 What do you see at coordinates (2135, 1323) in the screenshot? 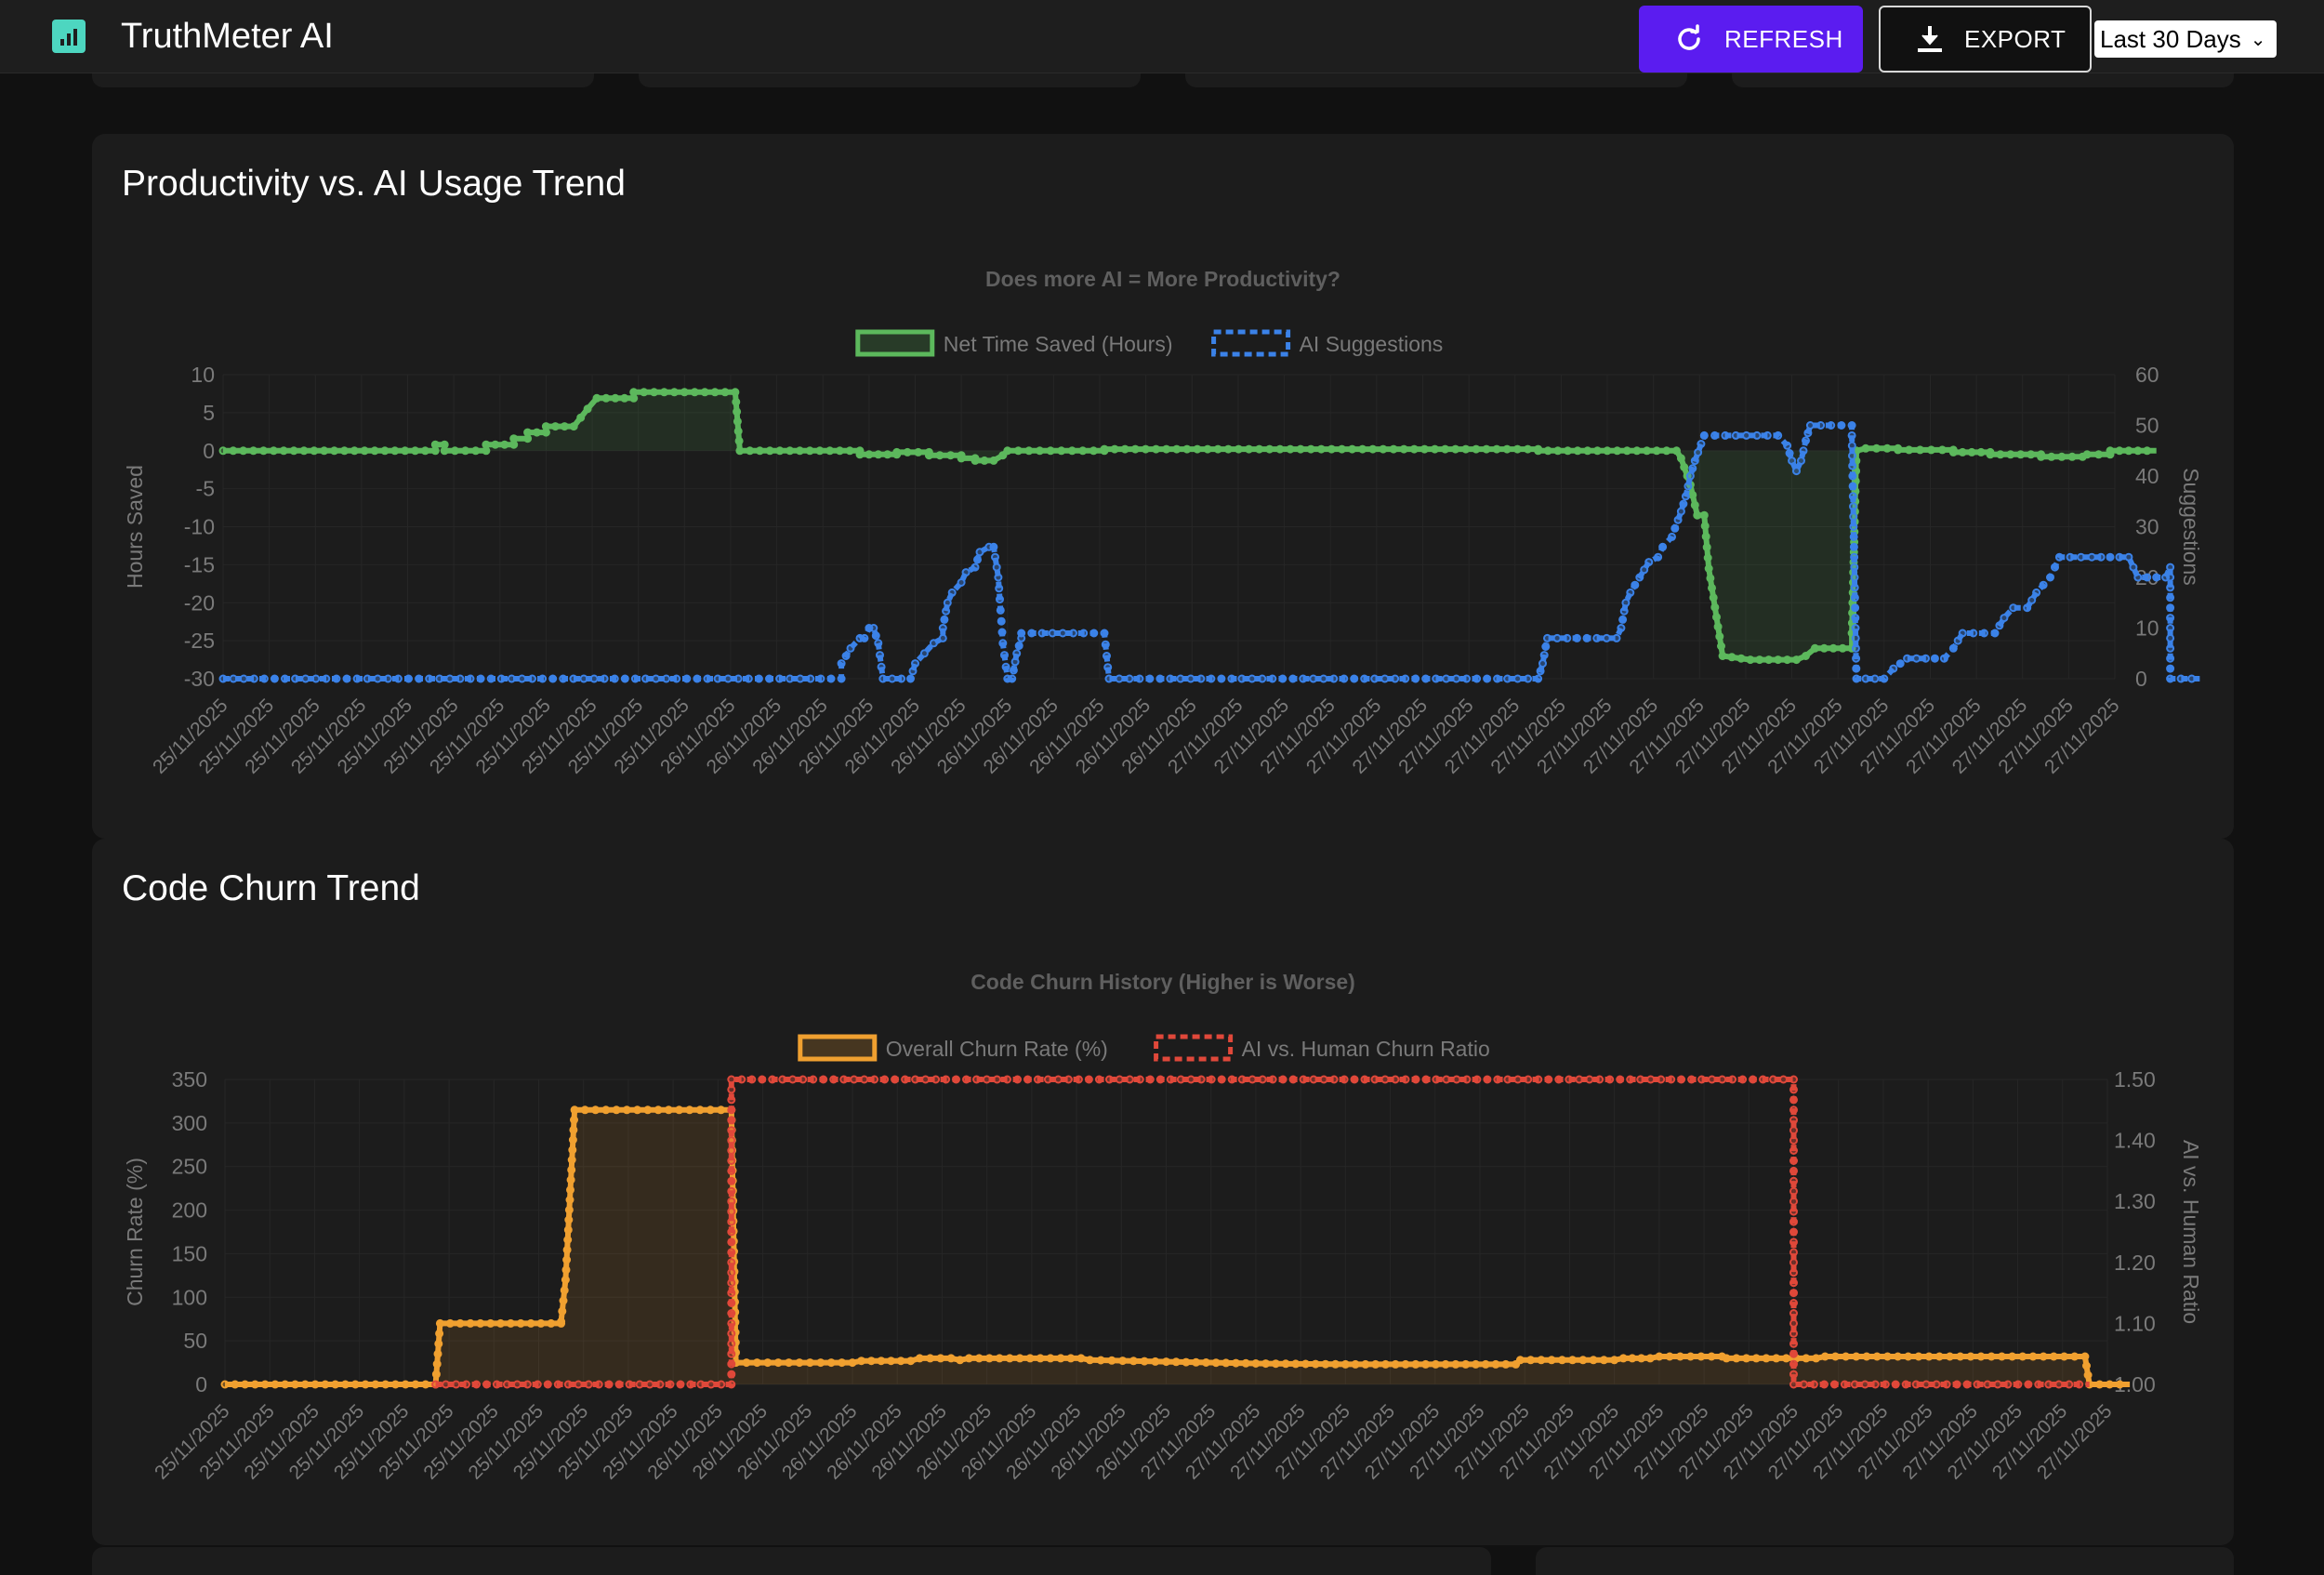
I see `y2-tick-label: 1.10` at bounding box center [2135, 1323].